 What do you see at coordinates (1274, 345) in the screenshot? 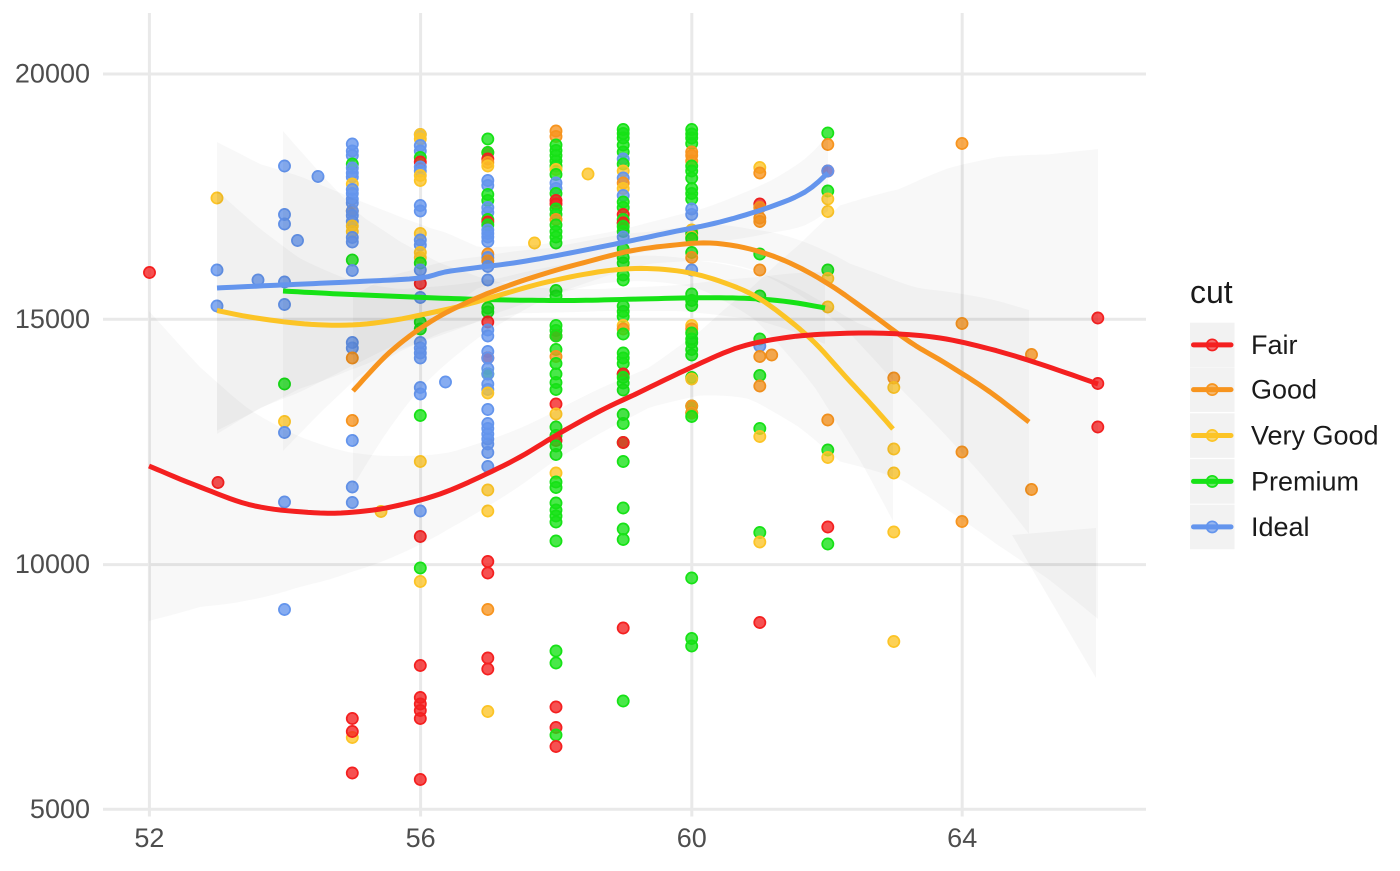
I see `svg-text: Fair` at bounding box center [1274, 345].